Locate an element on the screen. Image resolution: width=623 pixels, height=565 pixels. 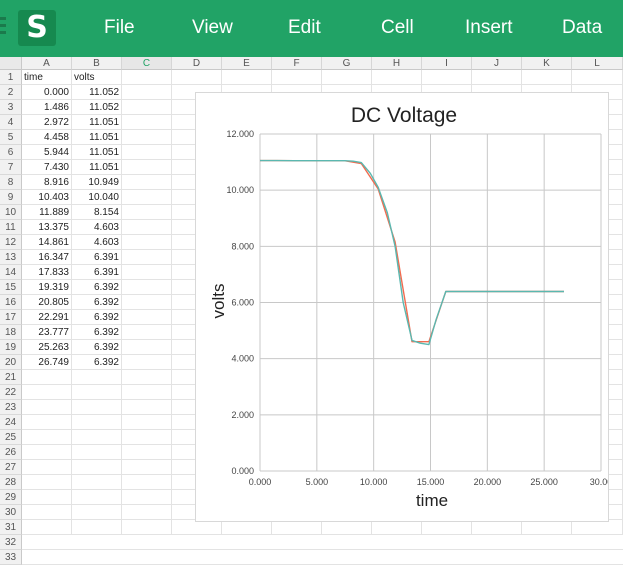
row-header: 24 is located at coordinates (11, 422).